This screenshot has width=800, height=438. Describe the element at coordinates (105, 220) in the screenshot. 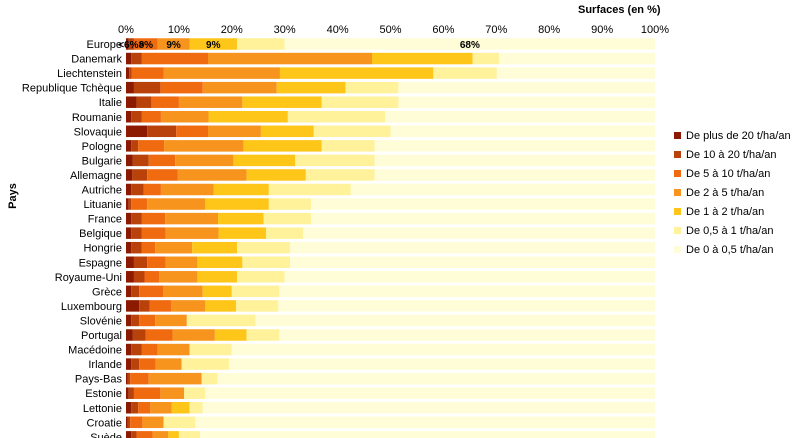

I see `category-label: France` at that location.